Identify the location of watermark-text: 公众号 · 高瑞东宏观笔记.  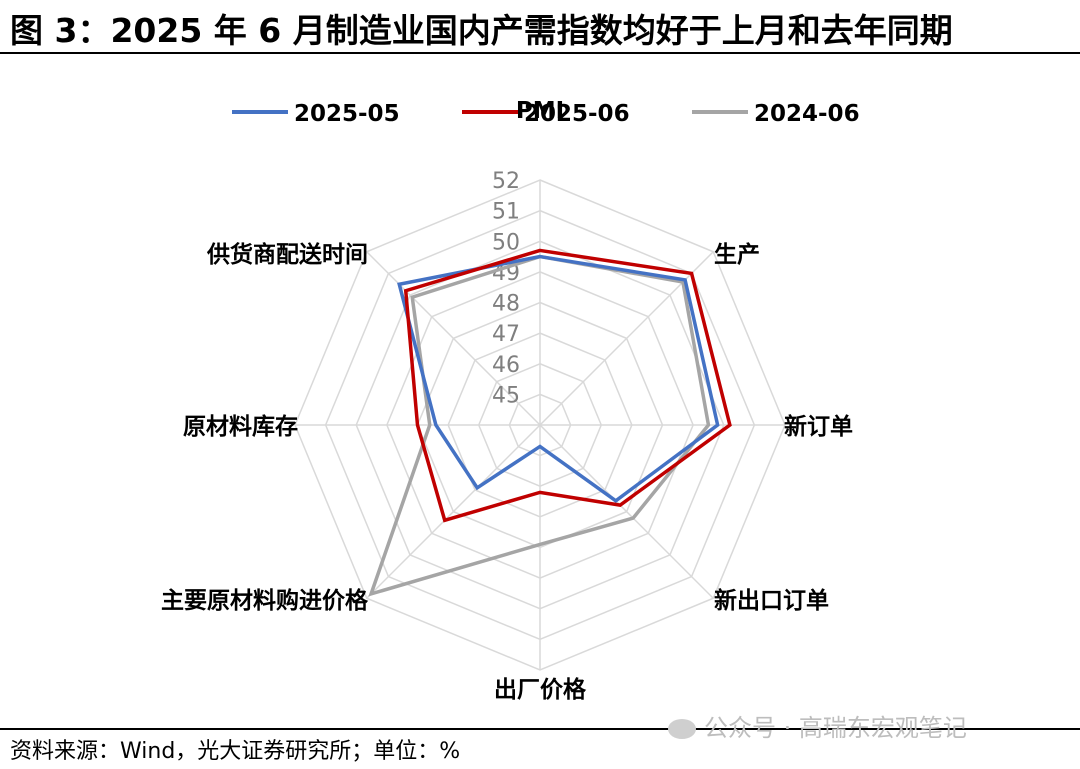
(835, 728).